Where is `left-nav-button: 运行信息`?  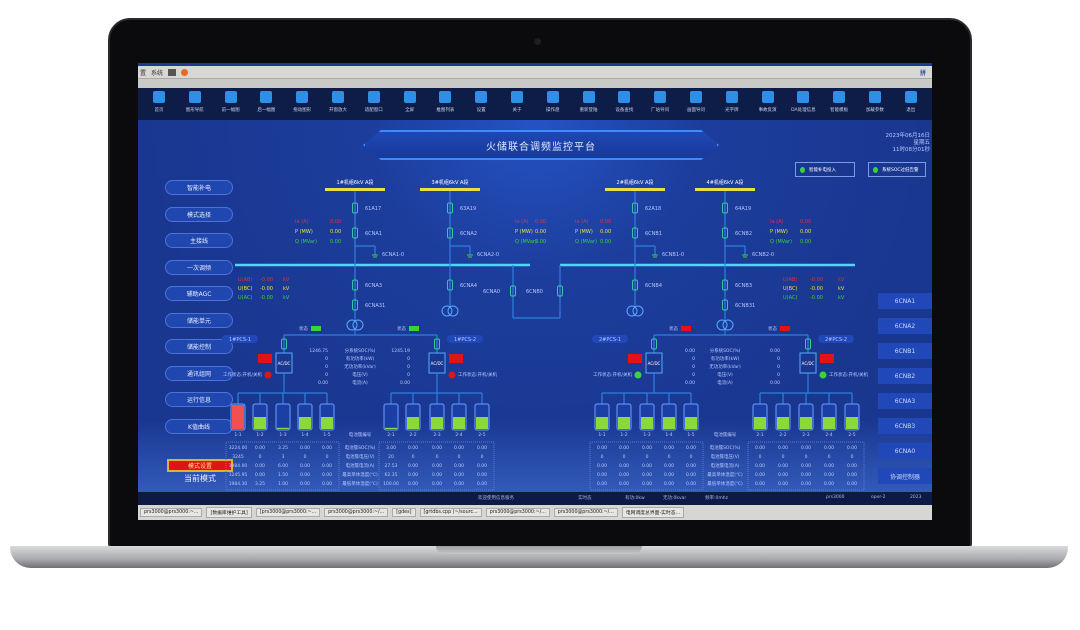 left-nav-button: 运行信息 is located at coordinates (199, 399).